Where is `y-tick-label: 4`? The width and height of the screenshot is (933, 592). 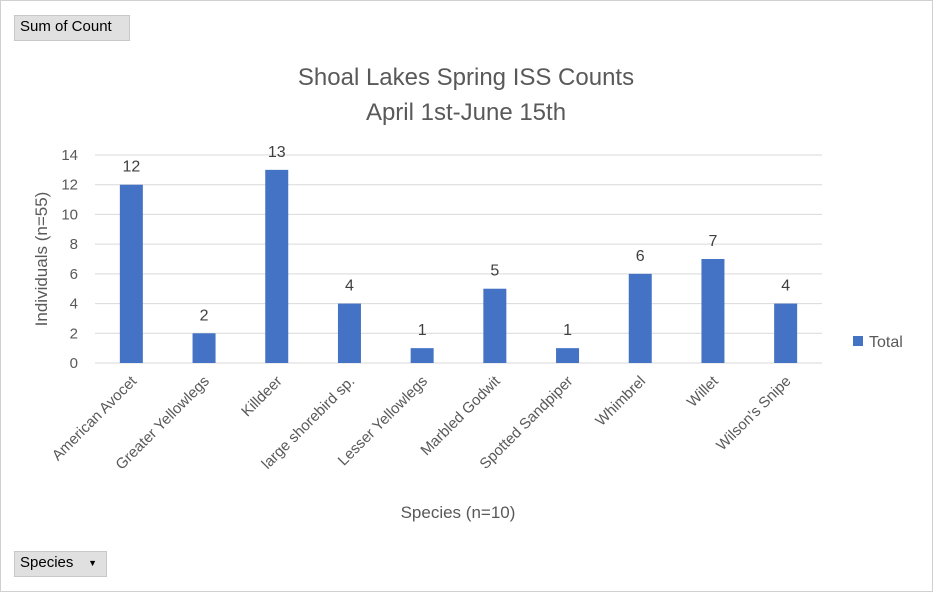
y-tick-label: 4 is located at coordinates (74, 304).